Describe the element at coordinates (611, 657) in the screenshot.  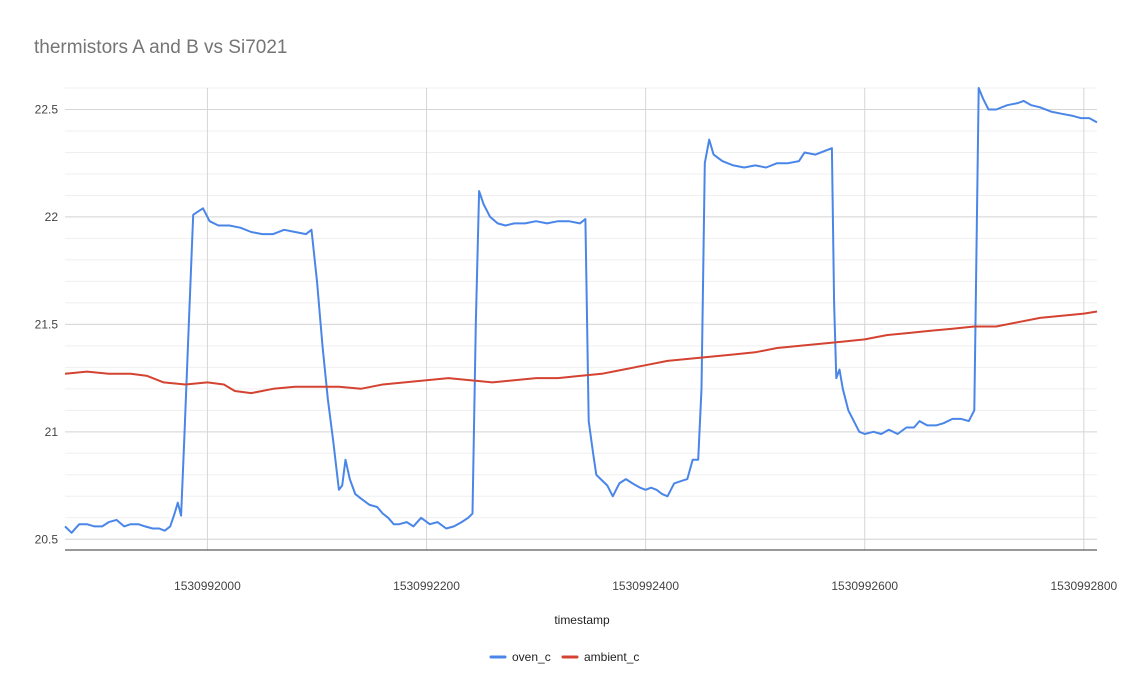
I see `legend-label-ambient-c: ambient_c` at that location.